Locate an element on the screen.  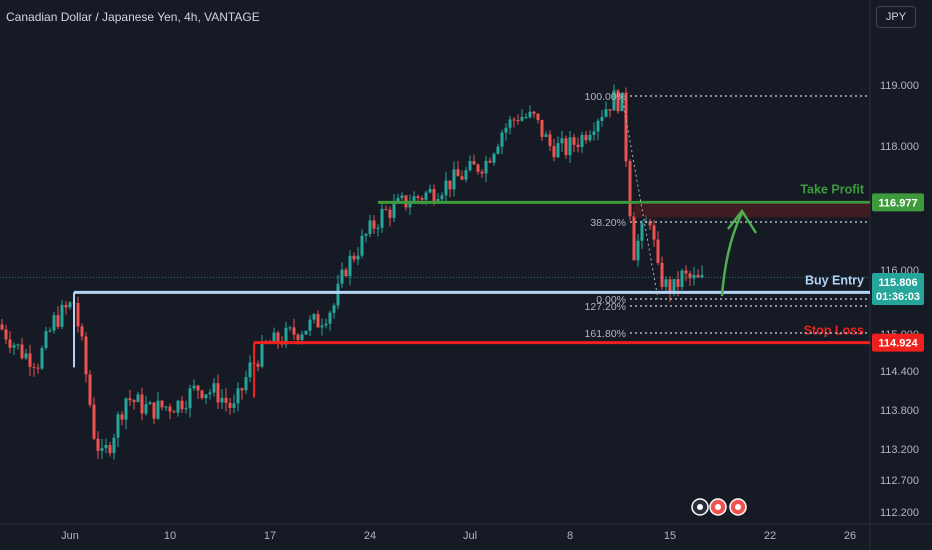
x-tick-label: Jul is located at coordinates (470, 536).